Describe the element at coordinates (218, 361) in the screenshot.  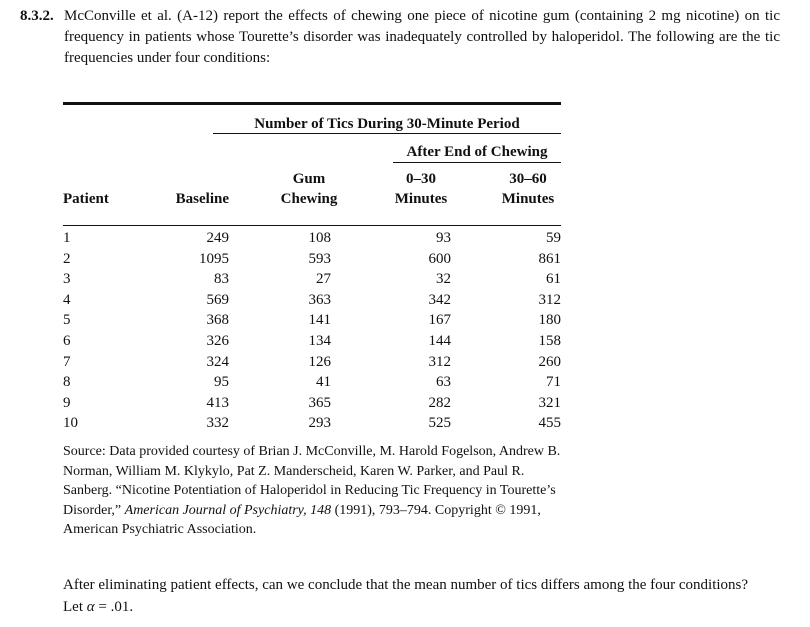
I see `cell-baseline: 324` at that location.